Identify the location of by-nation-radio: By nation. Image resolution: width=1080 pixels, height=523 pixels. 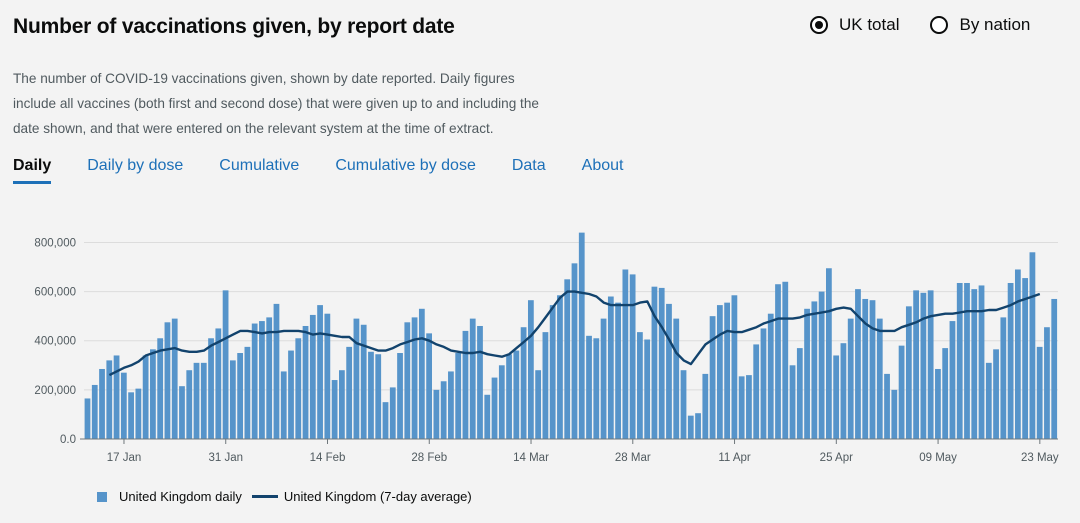
(980, 25).